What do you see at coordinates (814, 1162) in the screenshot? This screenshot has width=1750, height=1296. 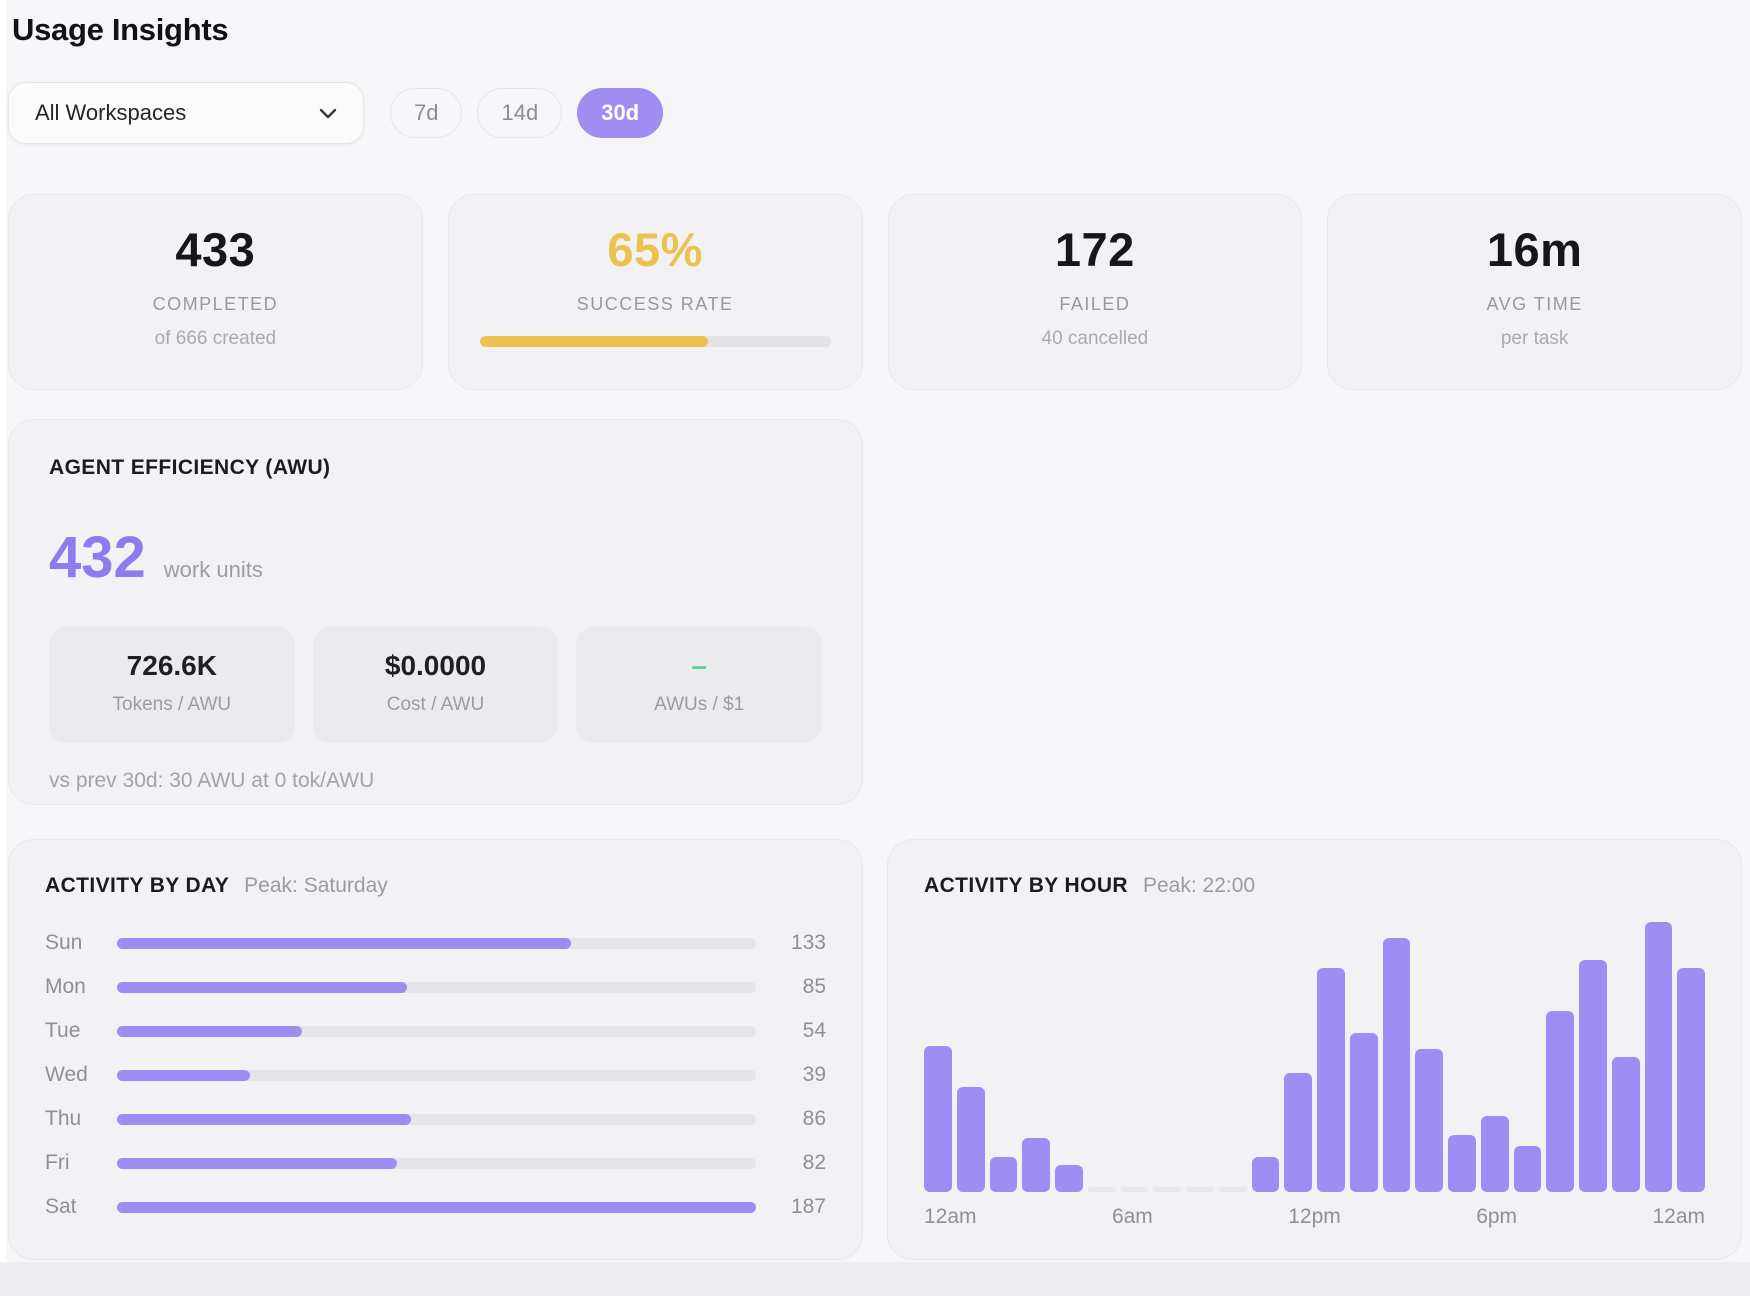 I see `day-value-fri: 82` at bounding box center [814, 1162].